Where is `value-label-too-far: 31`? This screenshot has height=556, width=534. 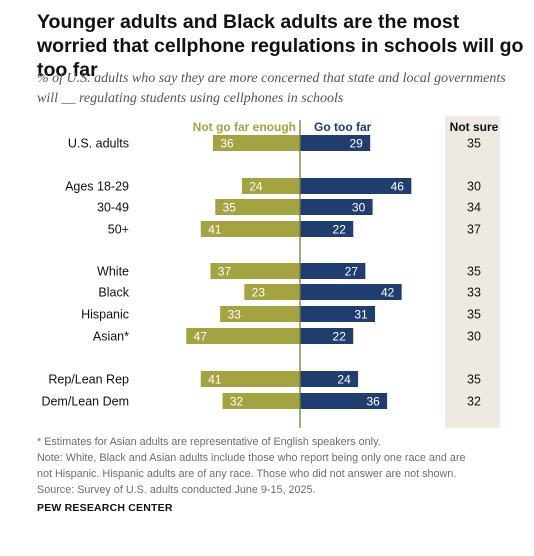 value-label-too-far: 31 is located at coordinates (361, 315).